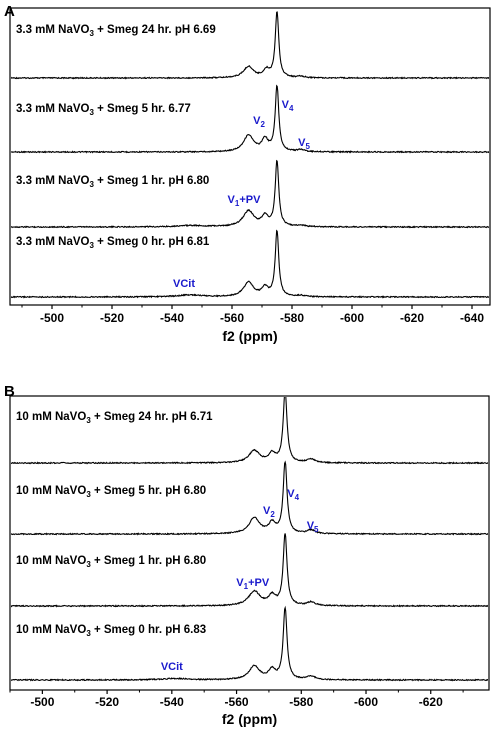 The image size is (494, 732). What do you see at coordinates (472, 318) in the screenshot?
I see `x-tick-label: -640` at bounding box center [472, 318].